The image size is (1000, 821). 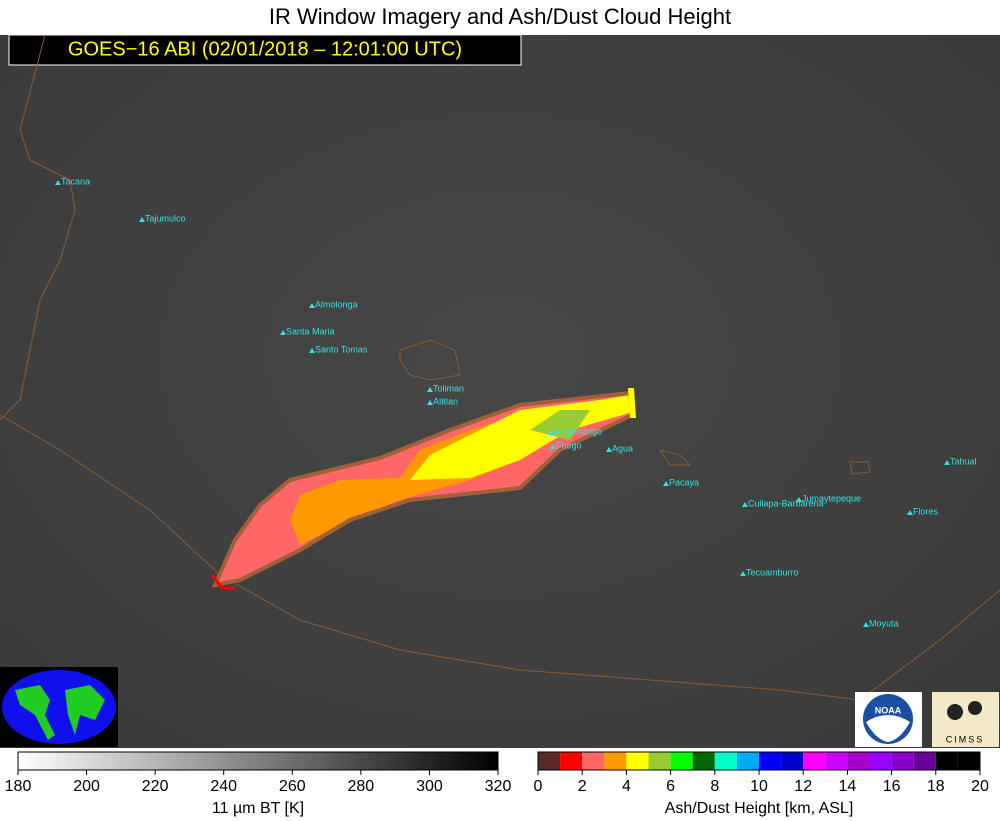 What do you see at coordinates (59, 707) in the screenshot?
I see `globe-inset` at bounding box center [59, 707].